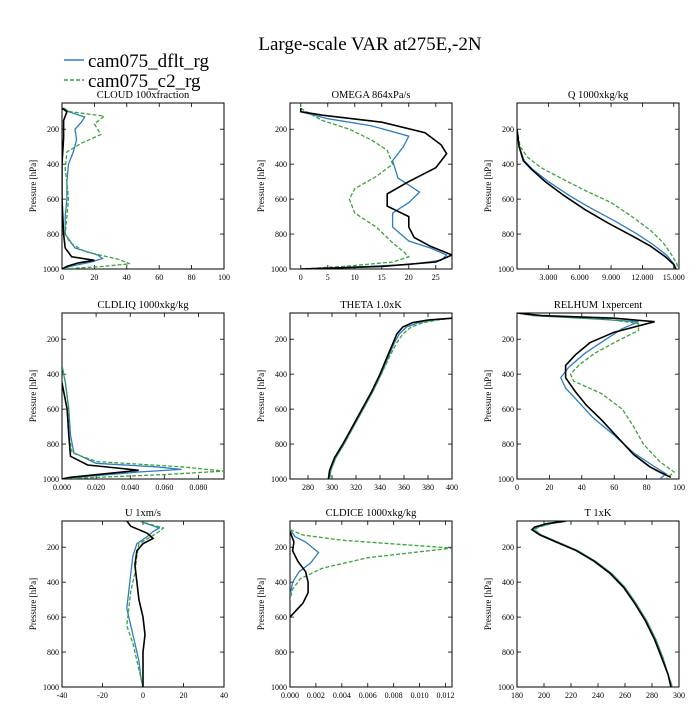 This screenshot has height=705, width=700. What do you see at coordinates (130, 487) in the screenshot?
I see `x-tick-label: 0.040` at bounding box center [130, 487].